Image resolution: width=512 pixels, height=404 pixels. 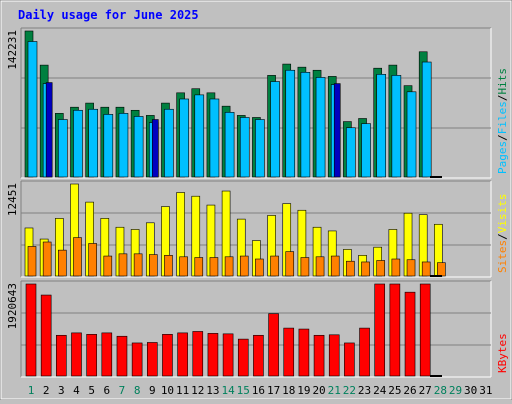 What do you see at coordinates (436, 376) in the screenshot?
I see `current-day-marker-kbytes` at bounding box center [436, 376].